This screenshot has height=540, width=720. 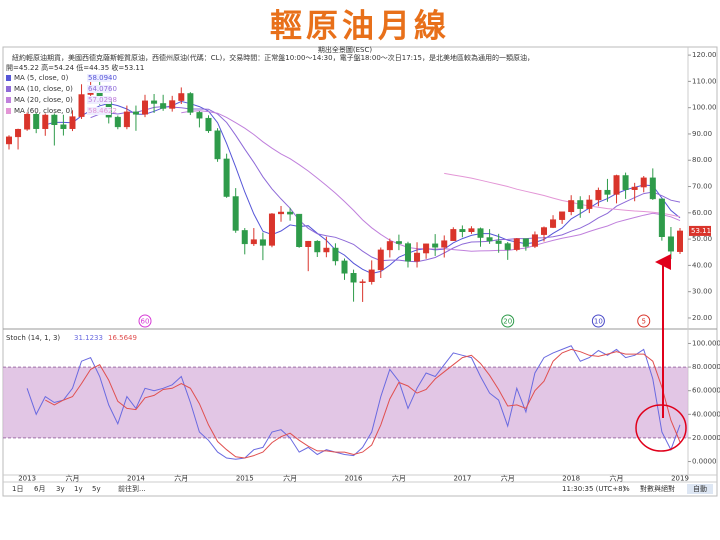 I want to click on legend-value: 64.0760, so click(x=102, y=89).